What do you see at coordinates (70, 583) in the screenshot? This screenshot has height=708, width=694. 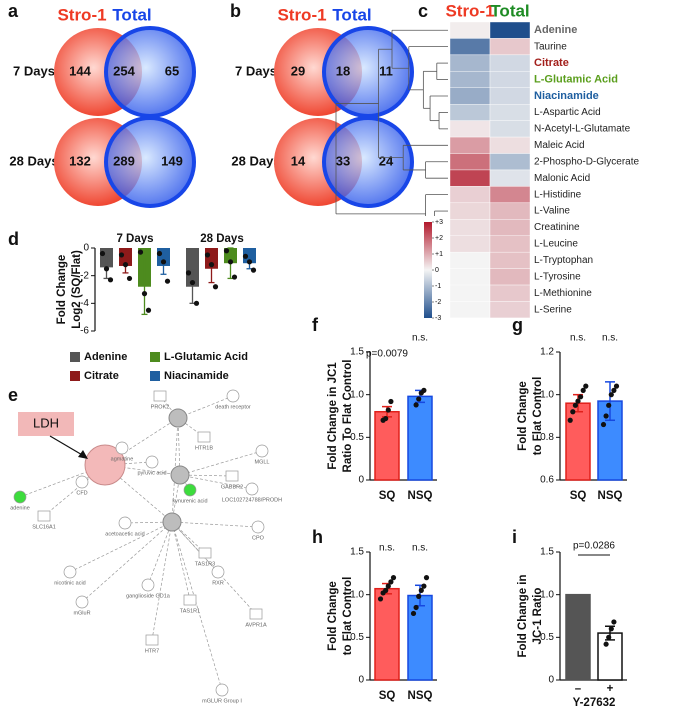 I see `node-label: nicotinic acid` at bounding box center [70, 583].